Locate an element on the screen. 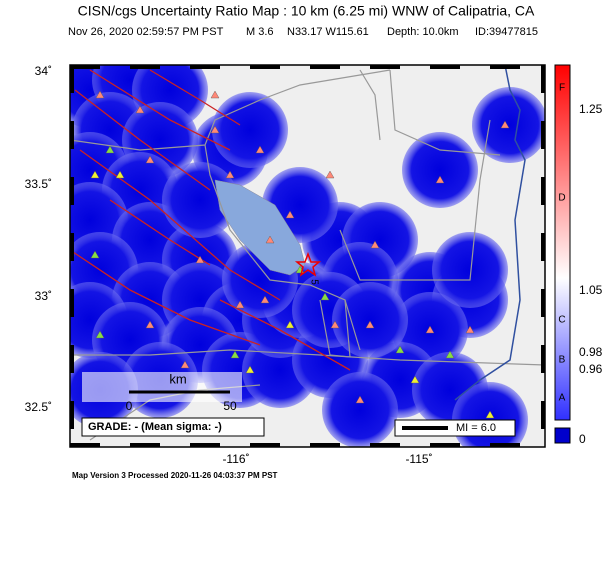 Image resolution: width=612 pixels, height=574 pixels. event-id: ID:39477815 is located at coordinates (506, 32).